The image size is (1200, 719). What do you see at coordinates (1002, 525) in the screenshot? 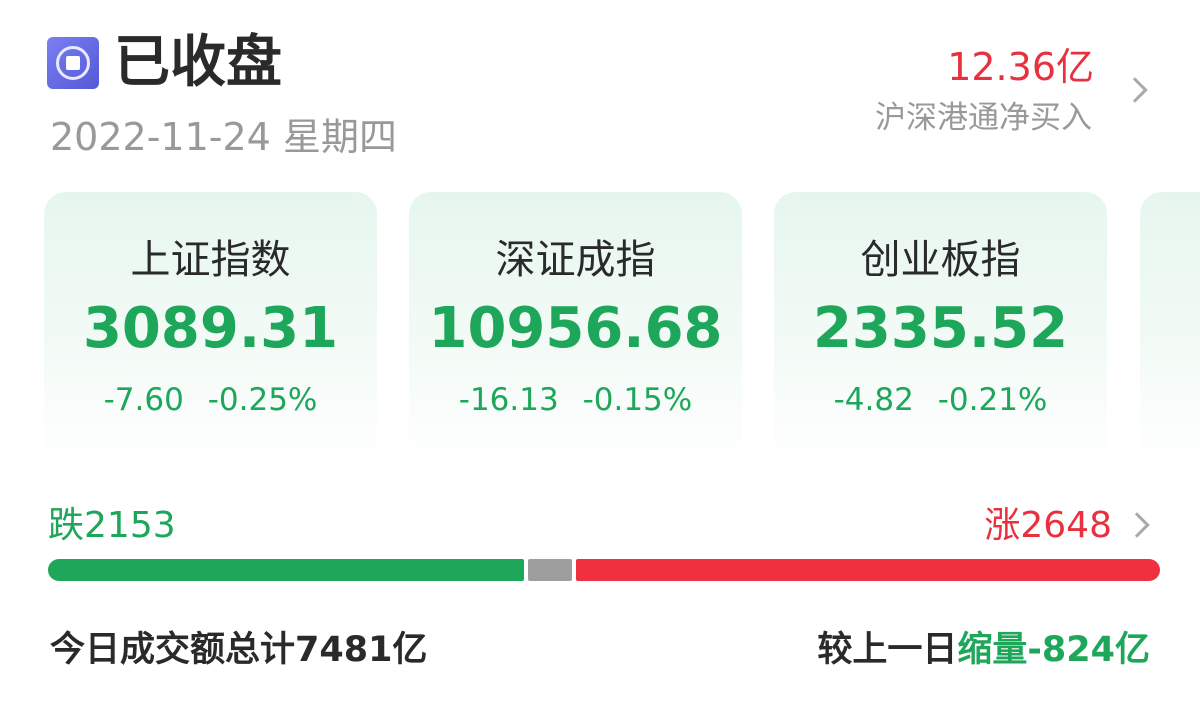
I see `rise-label: 涨` at bounding box center [1002, 525].